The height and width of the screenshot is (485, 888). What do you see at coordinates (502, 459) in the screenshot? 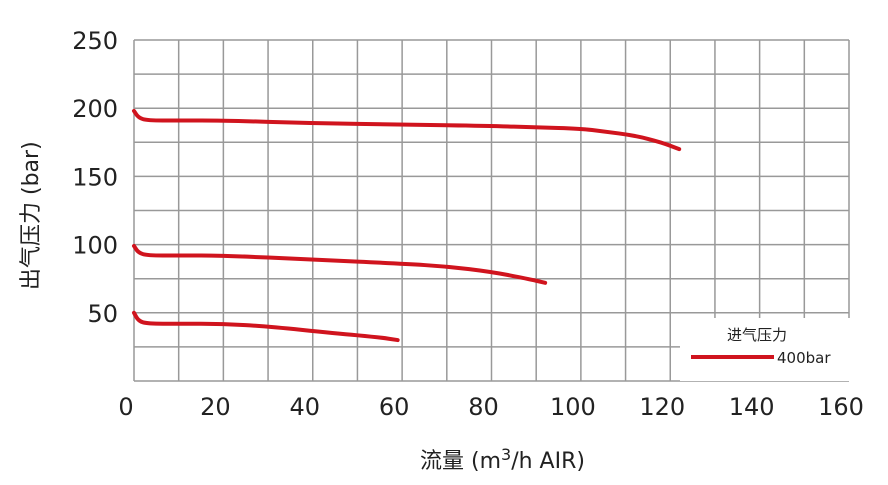
I see `x-axis-label: 流量 (m3/h AIR)` at bounding box center [502, 459].